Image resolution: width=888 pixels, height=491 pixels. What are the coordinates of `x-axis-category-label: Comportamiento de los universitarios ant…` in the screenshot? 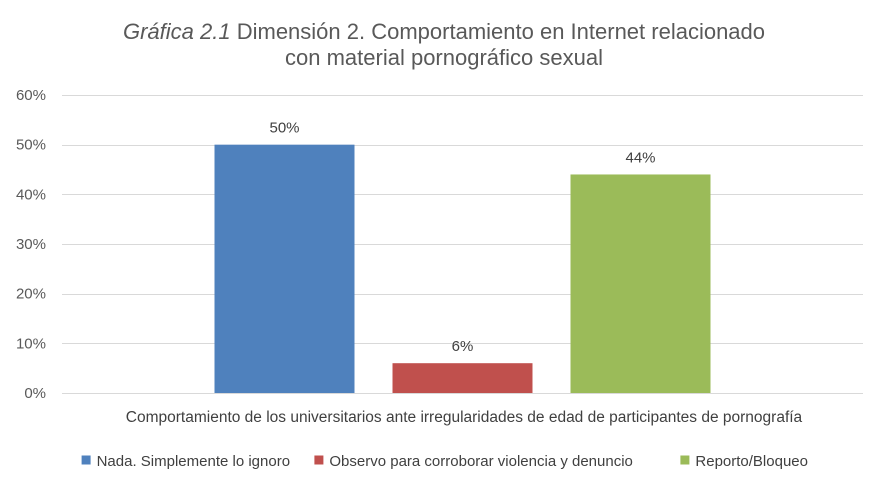 It's located at (464, 417).